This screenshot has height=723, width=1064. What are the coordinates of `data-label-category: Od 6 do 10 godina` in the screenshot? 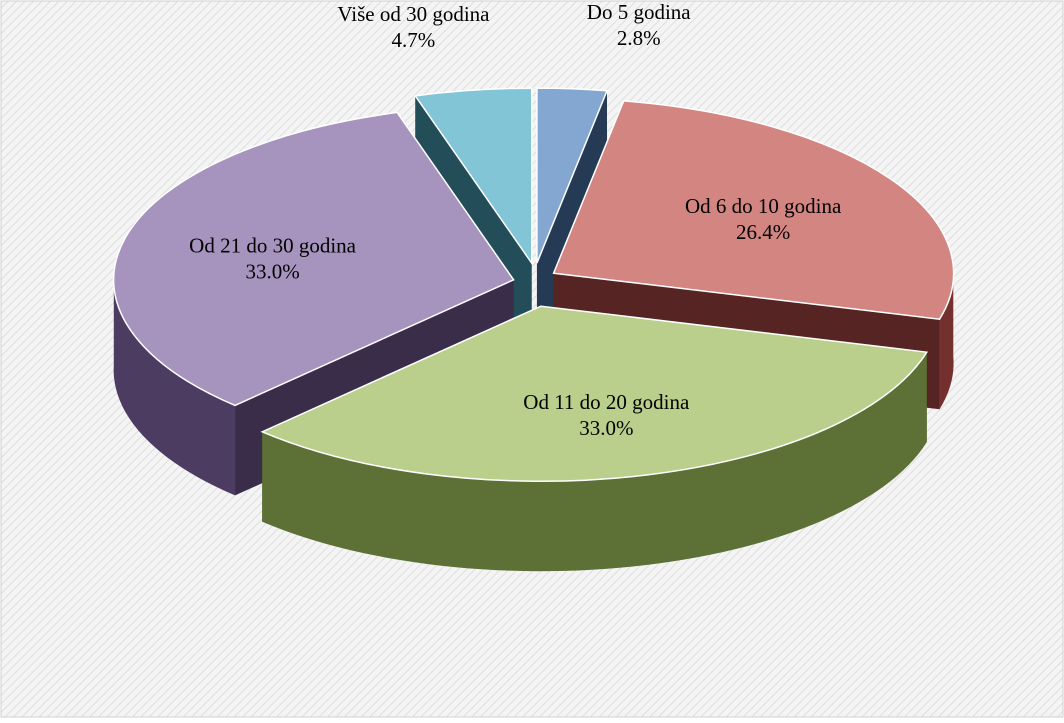 It's located at (763, 206).